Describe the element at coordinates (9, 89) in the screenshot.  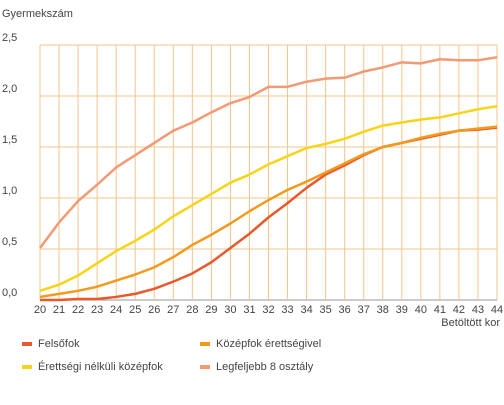
I see `y-tick-label: 2,0` at that location.